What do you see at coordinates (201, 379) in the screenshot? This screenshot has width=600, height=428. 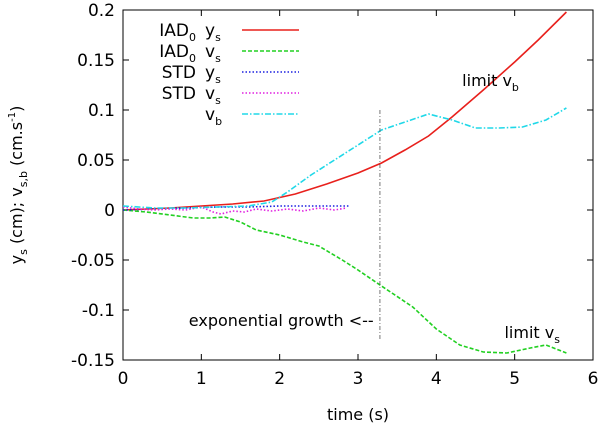 I see `x-tick-label: 1` at bounding box center [201, 379].